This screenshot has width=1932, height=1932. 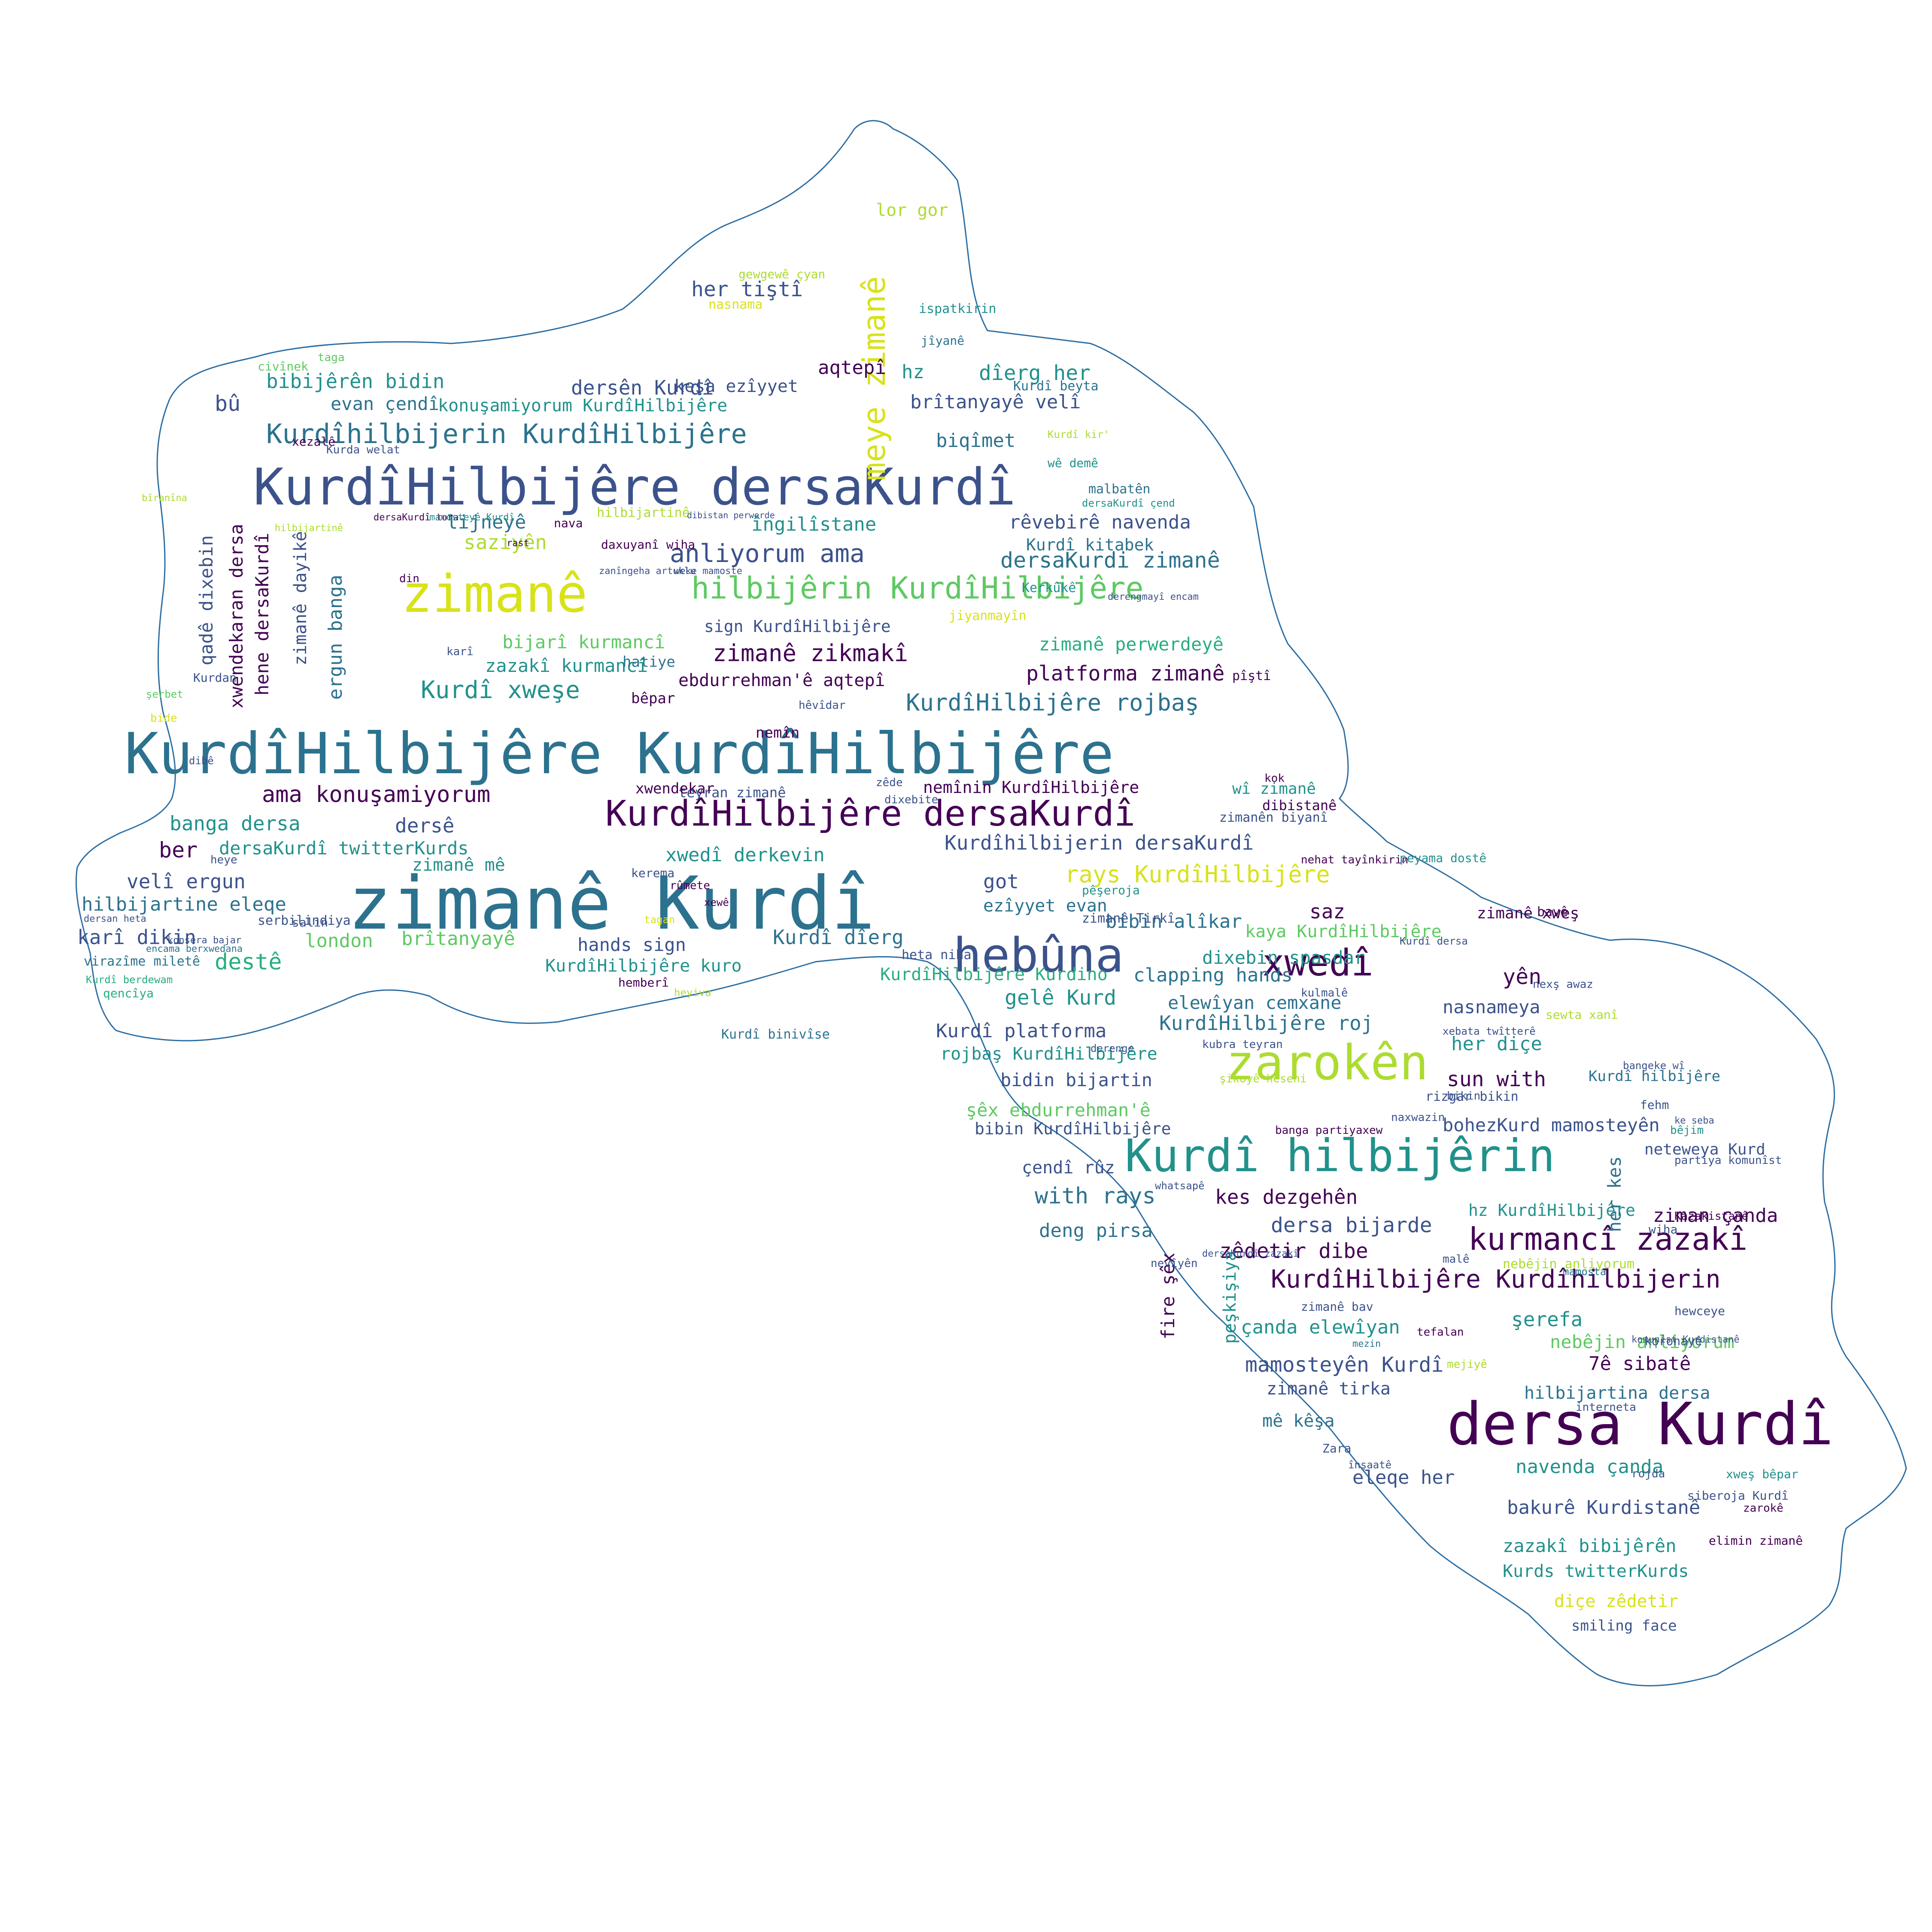 I want to click on word: diçe zêdetir, so click(x=1616, y=1601).